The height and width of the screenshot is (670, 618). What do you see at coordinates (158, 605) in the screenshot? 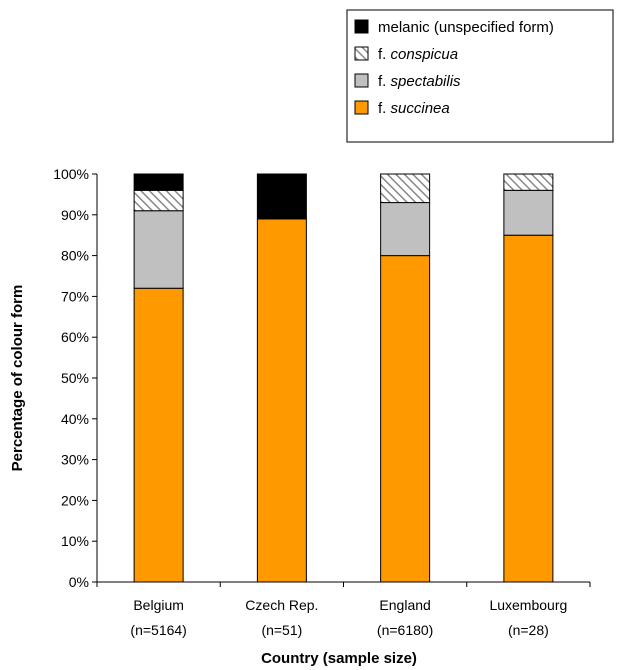
I see `x-tick-label: Belgium` at bounding box center [158, 605].